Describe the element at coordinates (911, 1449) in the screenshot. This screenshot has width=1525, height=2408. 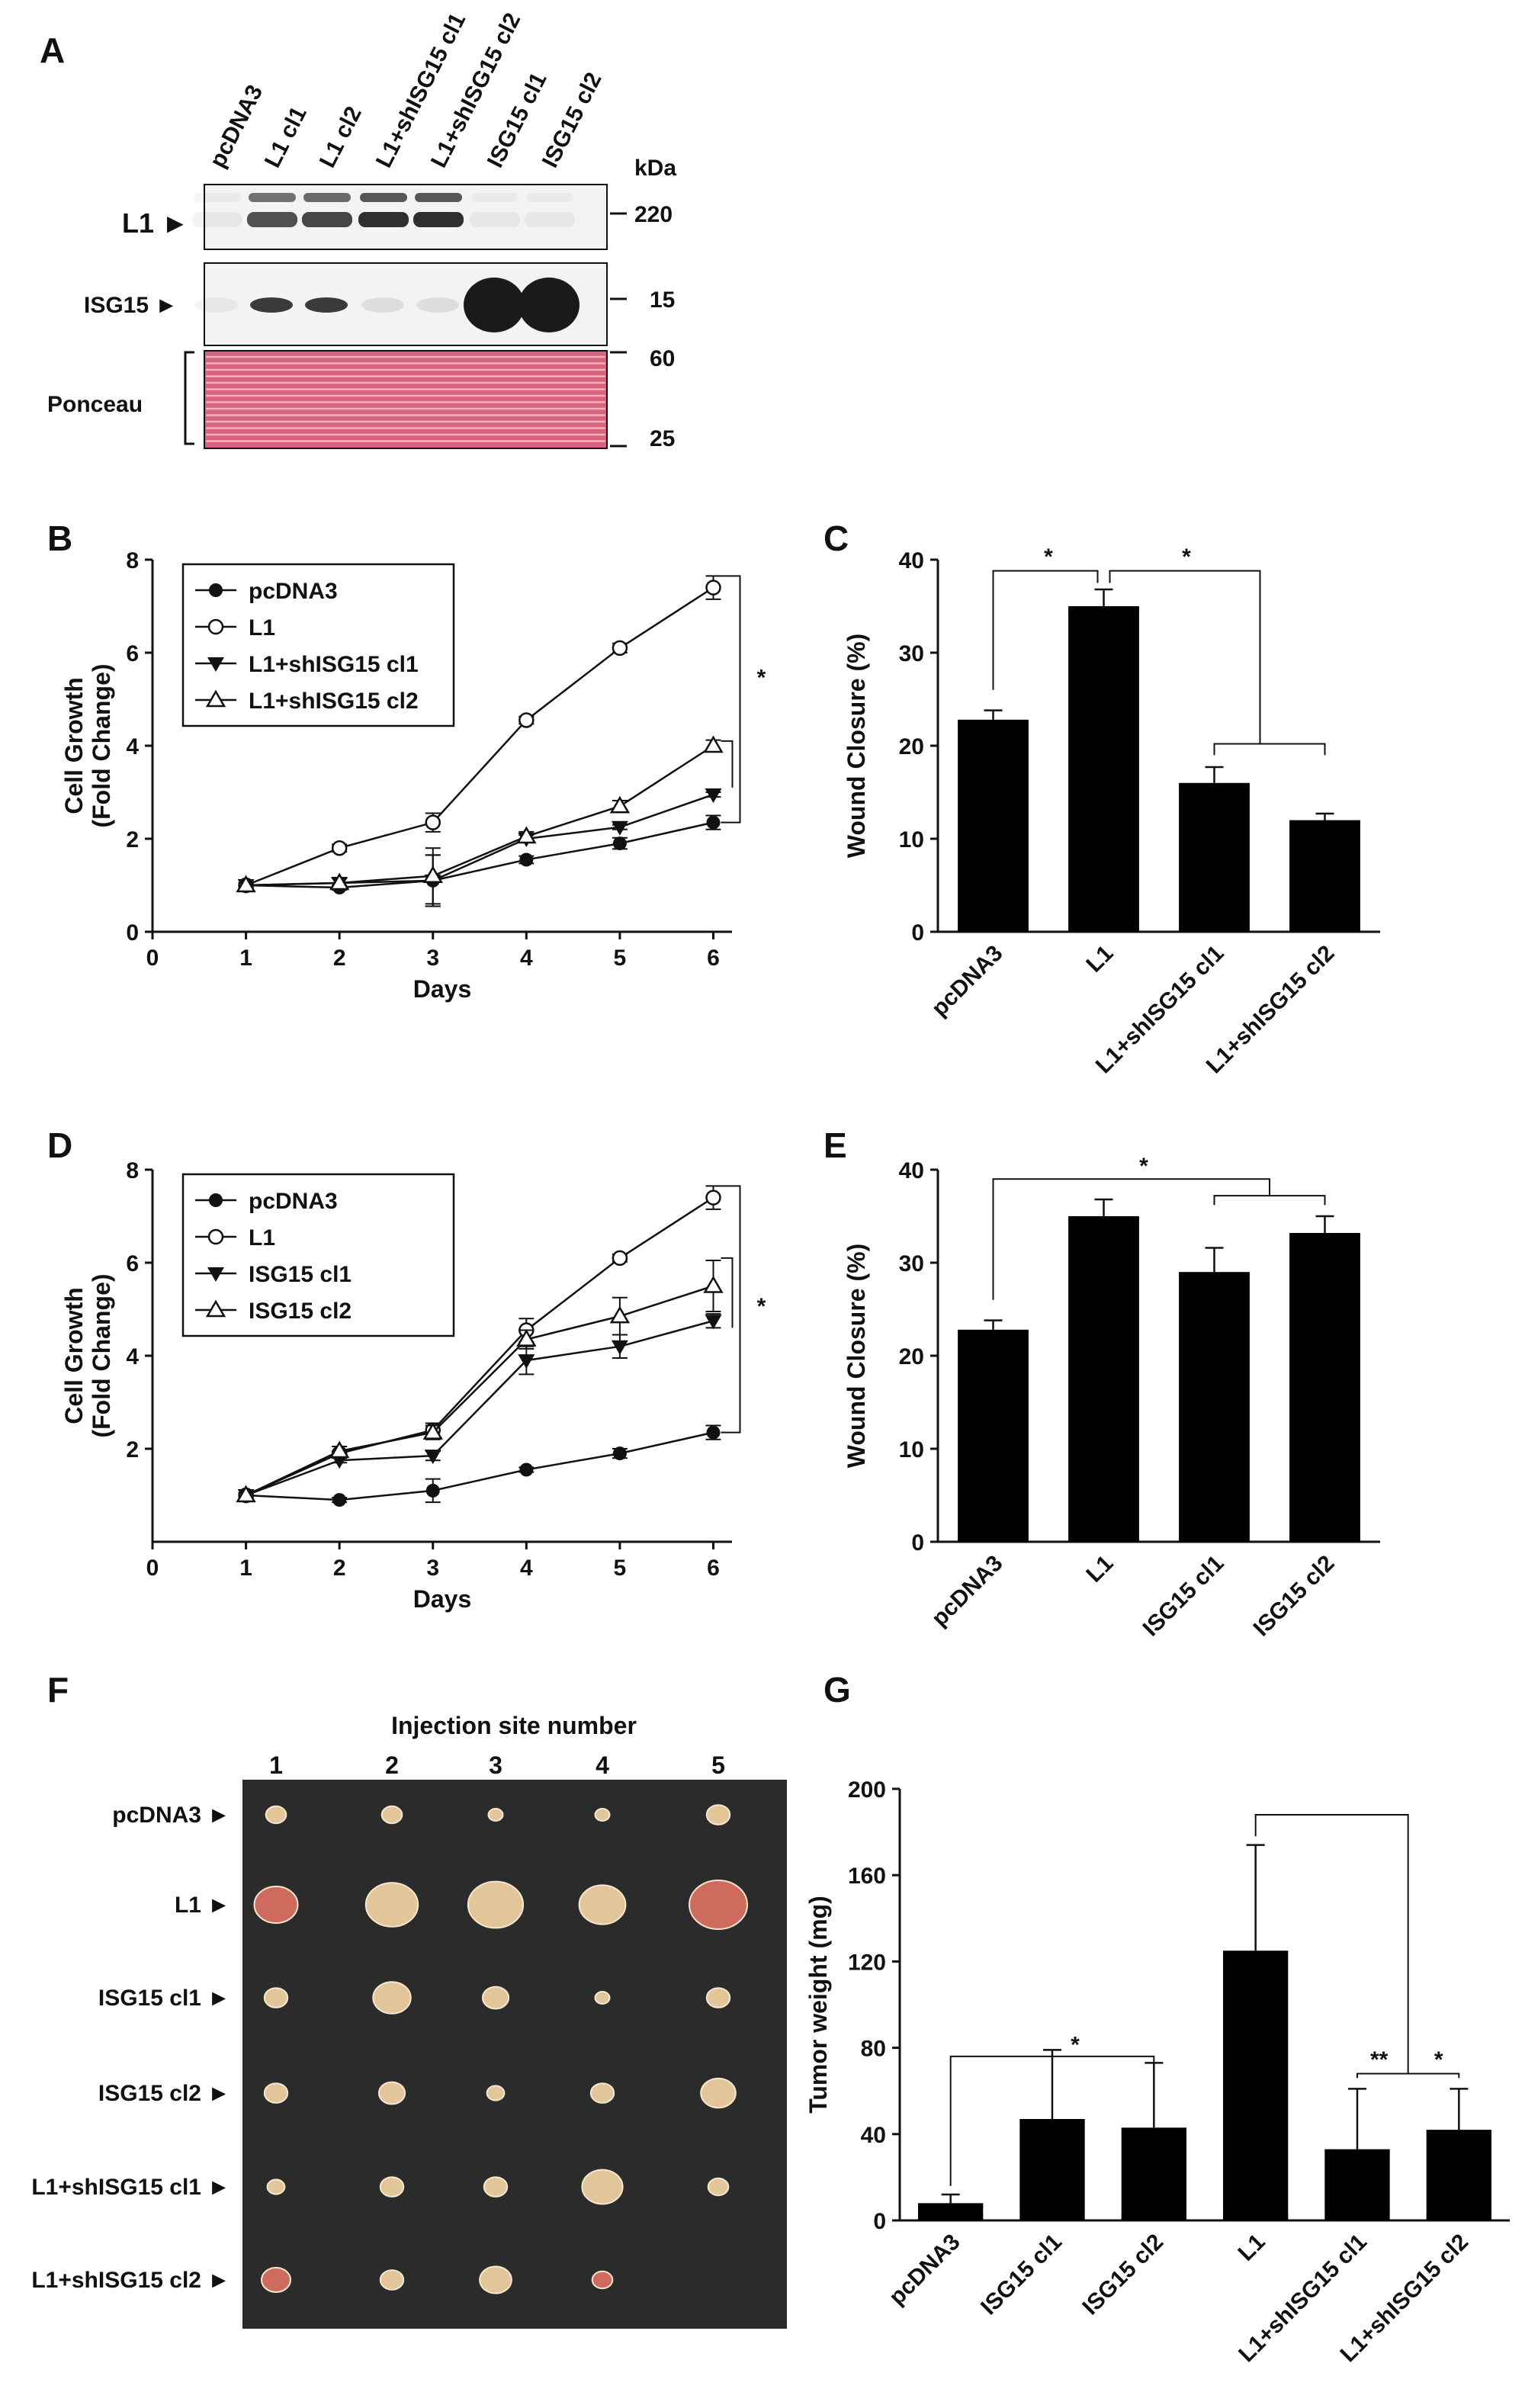
I see `y-tick-label: 10` at that location.